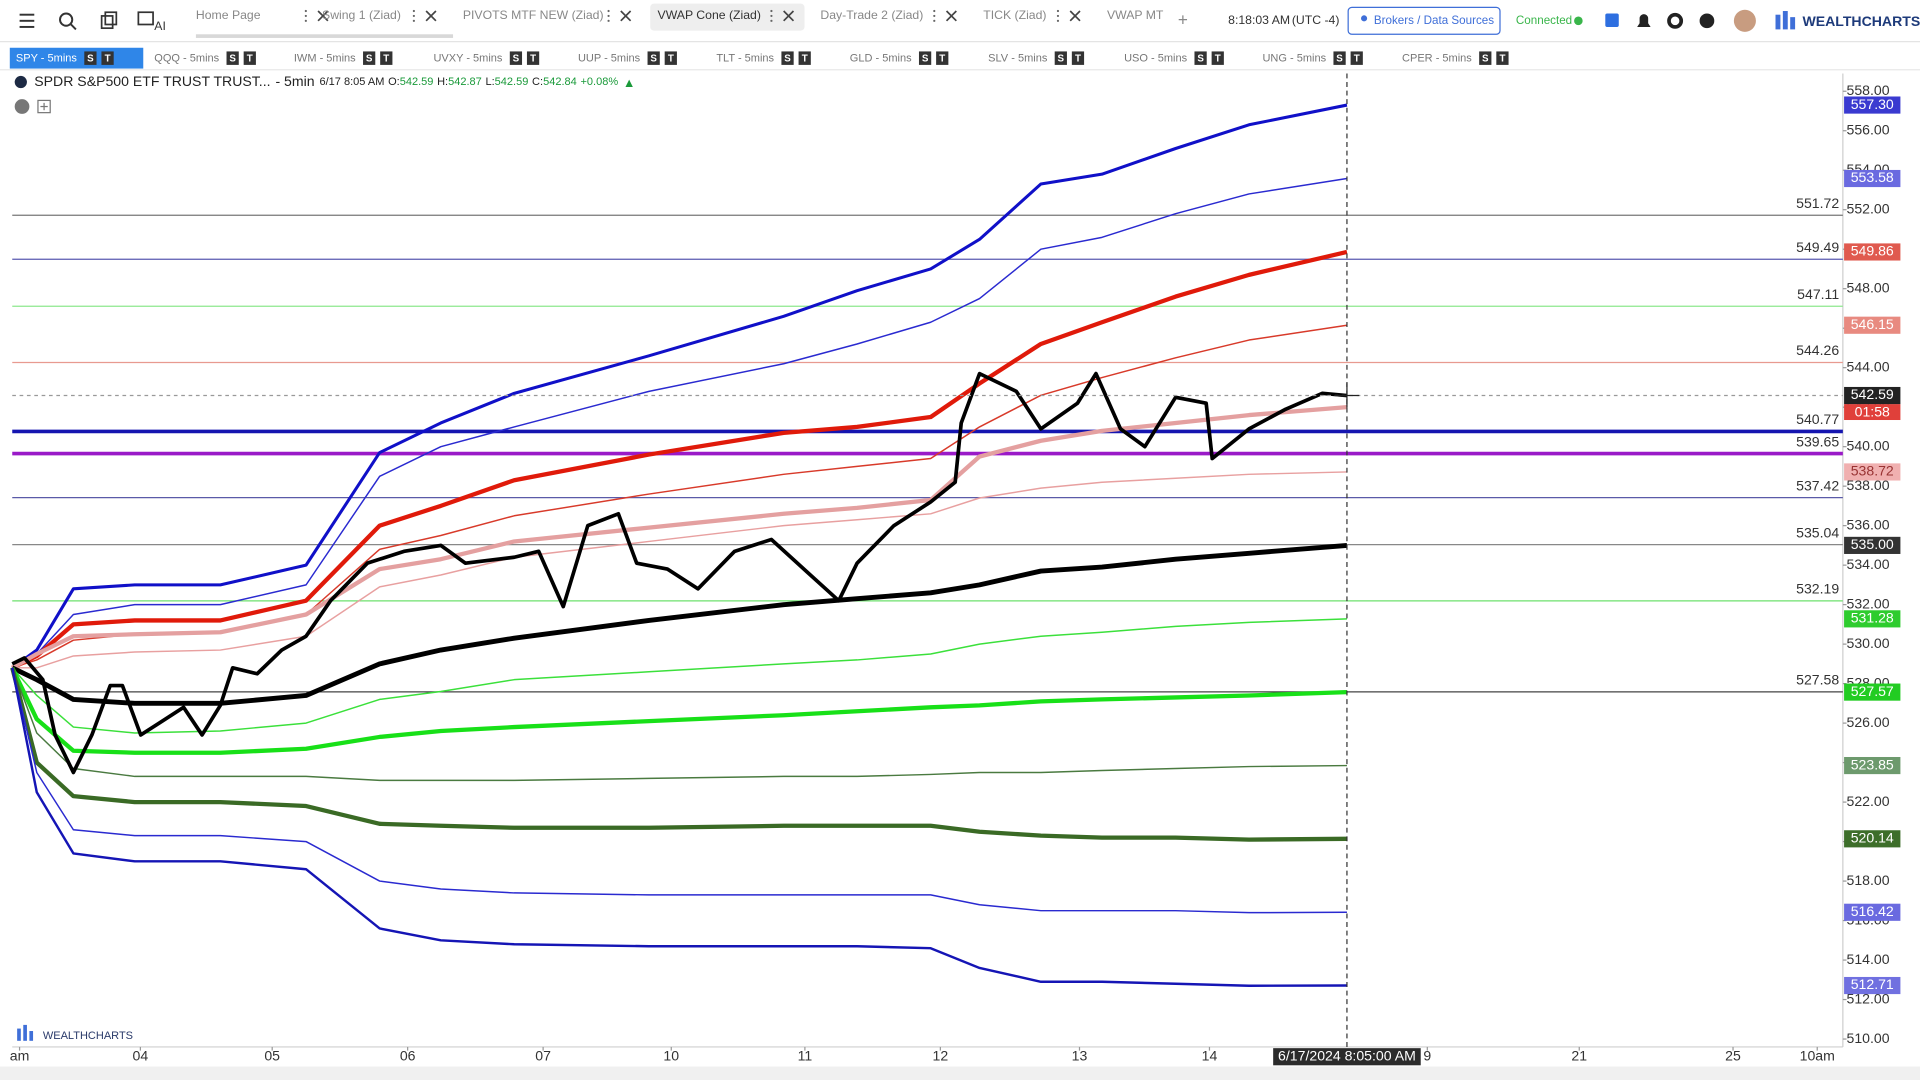  Describe the element at coordinates (1014, 15) in the screenshot. I see `tab-label: TICK (Ziad)` at that location.